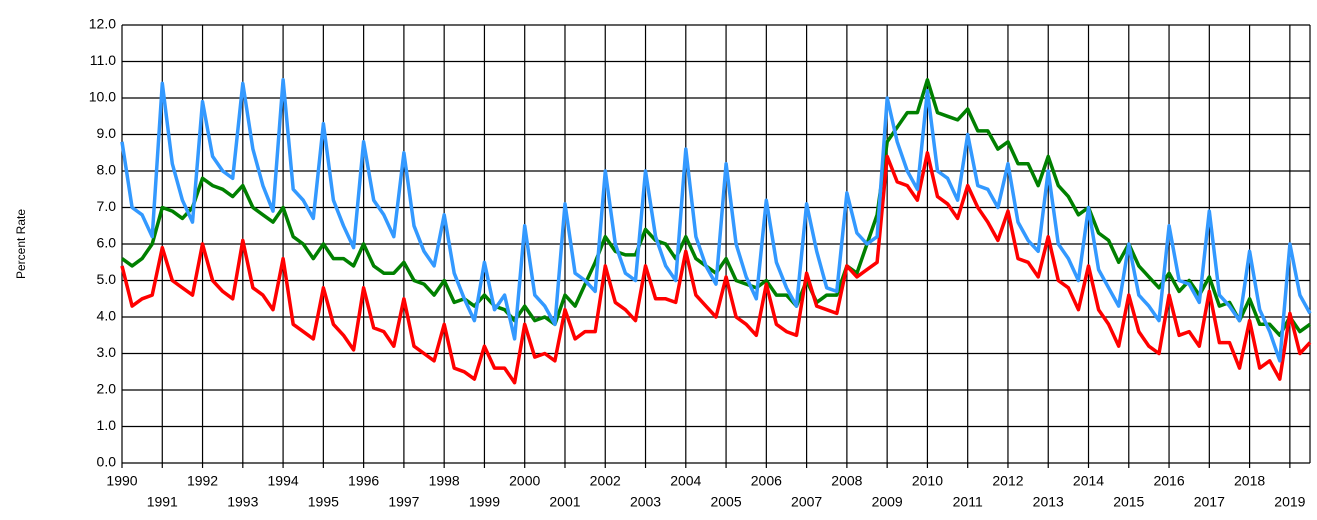 The height and width of the screenshot is (520, 1317). What do you see at coordinates (107, 279) in the screenshot?
I see `y-tick-label: 5.0` at bounding box center [107, 279].